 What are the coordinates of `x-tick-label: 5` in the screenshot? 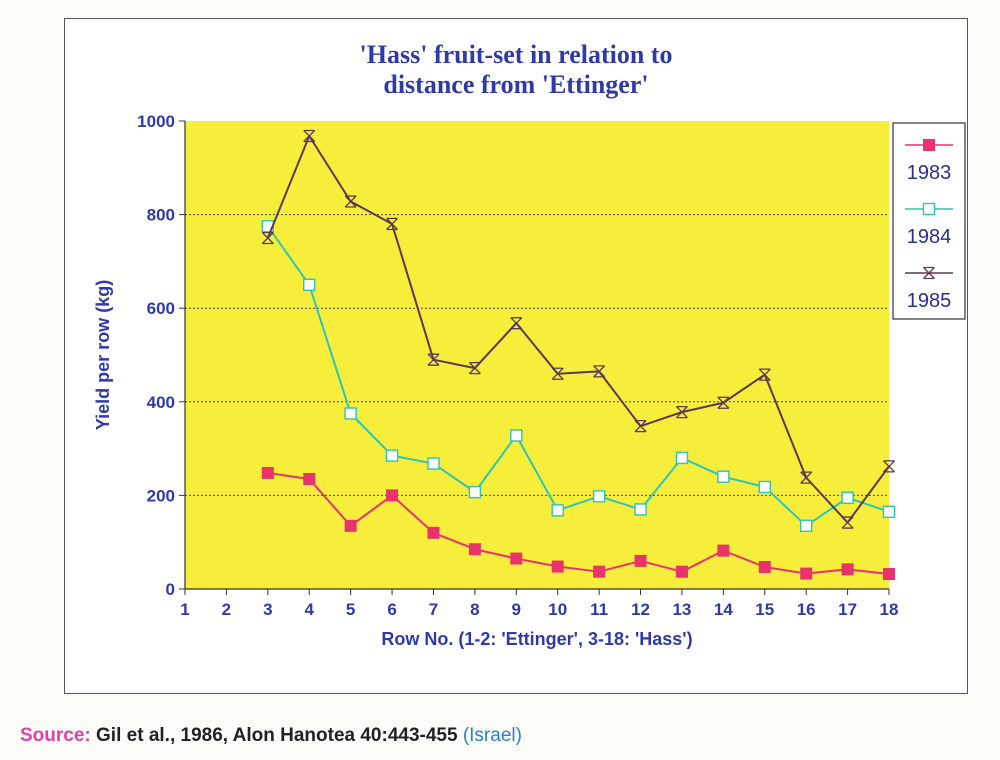 It's located at (350, 609).